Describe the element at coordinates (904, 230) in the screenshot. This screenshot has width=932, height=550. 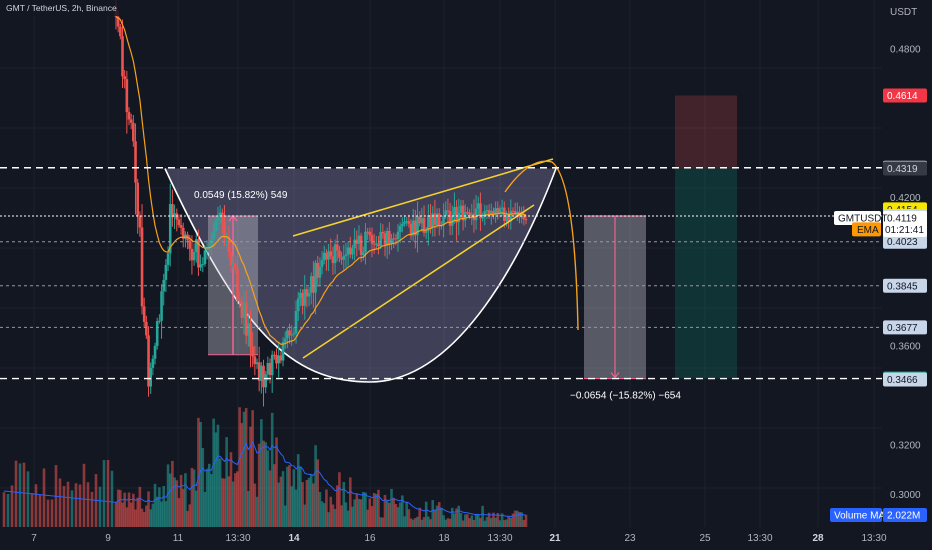
I see `countdown-label: 01:21:41` at that location.